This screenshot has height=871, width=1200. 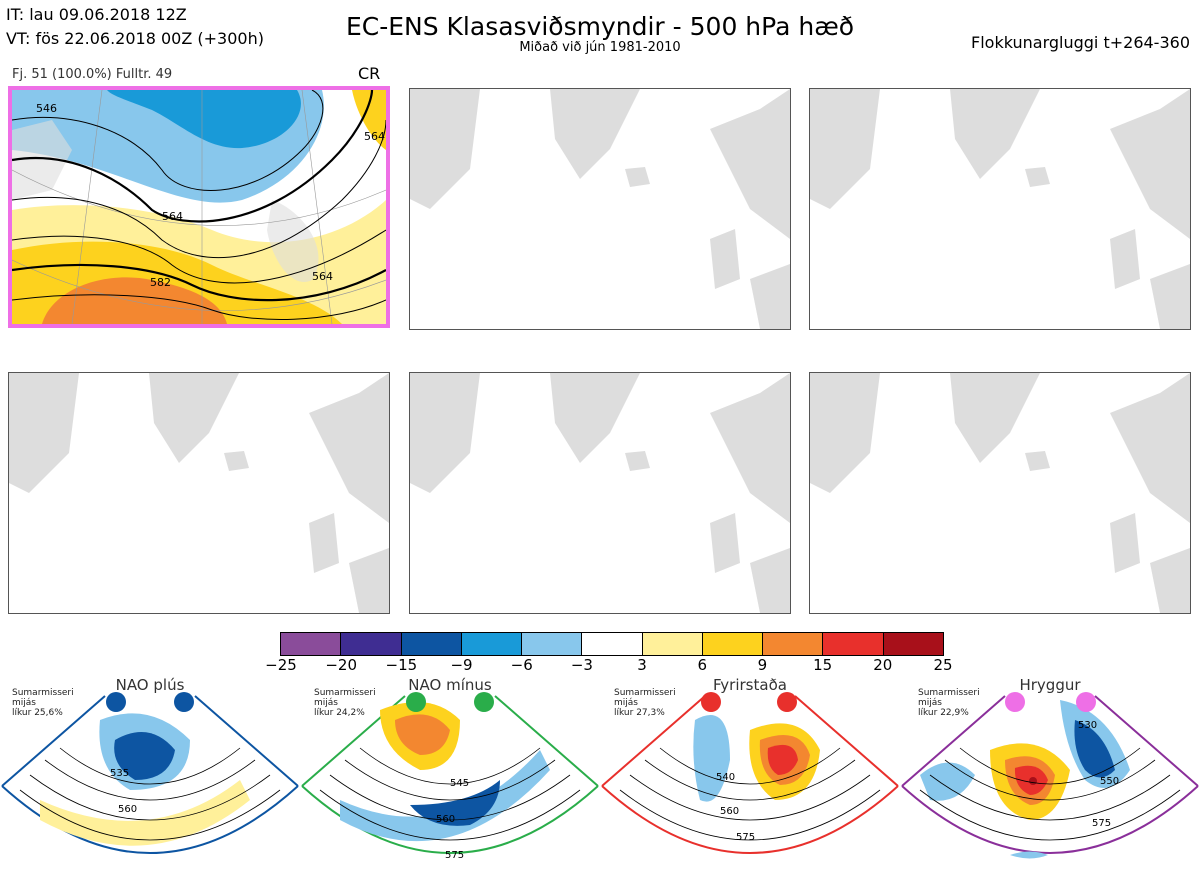 I want to click on colorbar-tick-label: −9, so click(x=461, y=665).